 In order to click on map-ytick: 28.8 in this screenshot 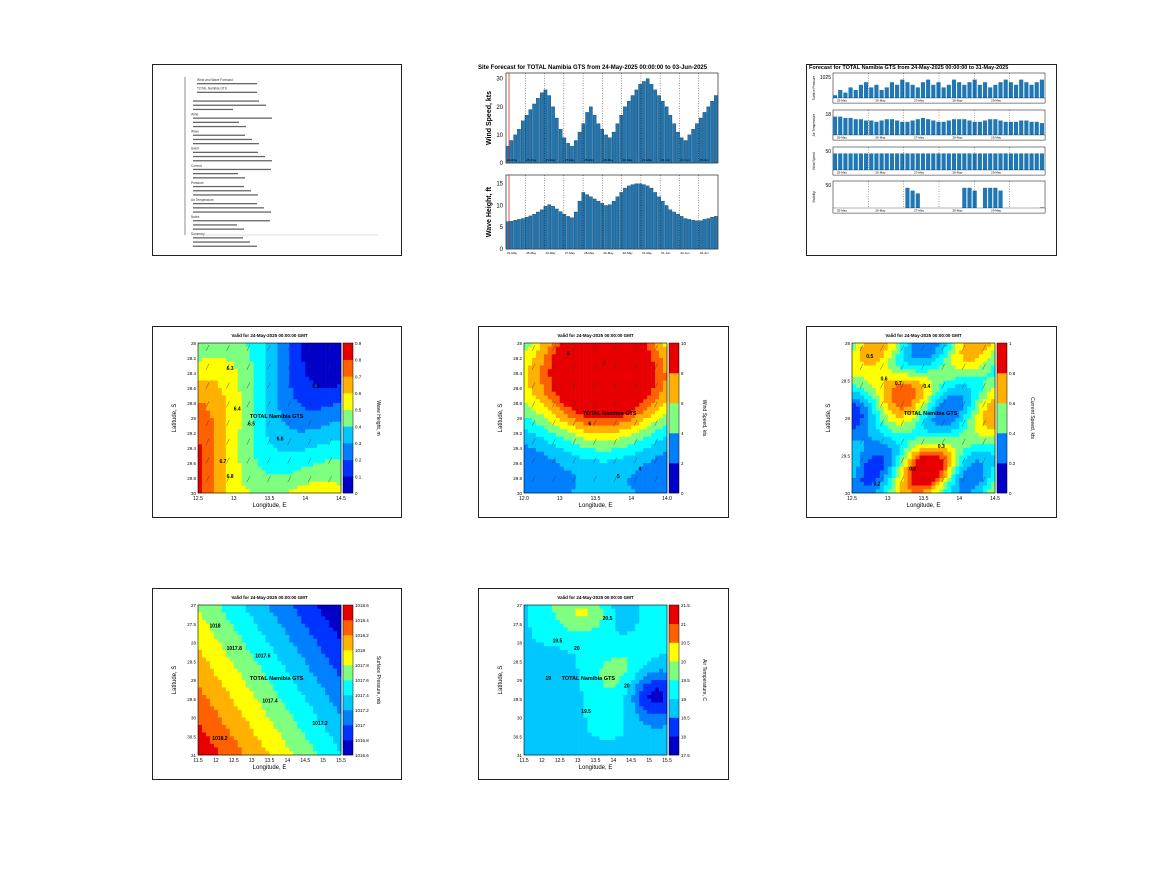, I will do `click(191, 403)`.